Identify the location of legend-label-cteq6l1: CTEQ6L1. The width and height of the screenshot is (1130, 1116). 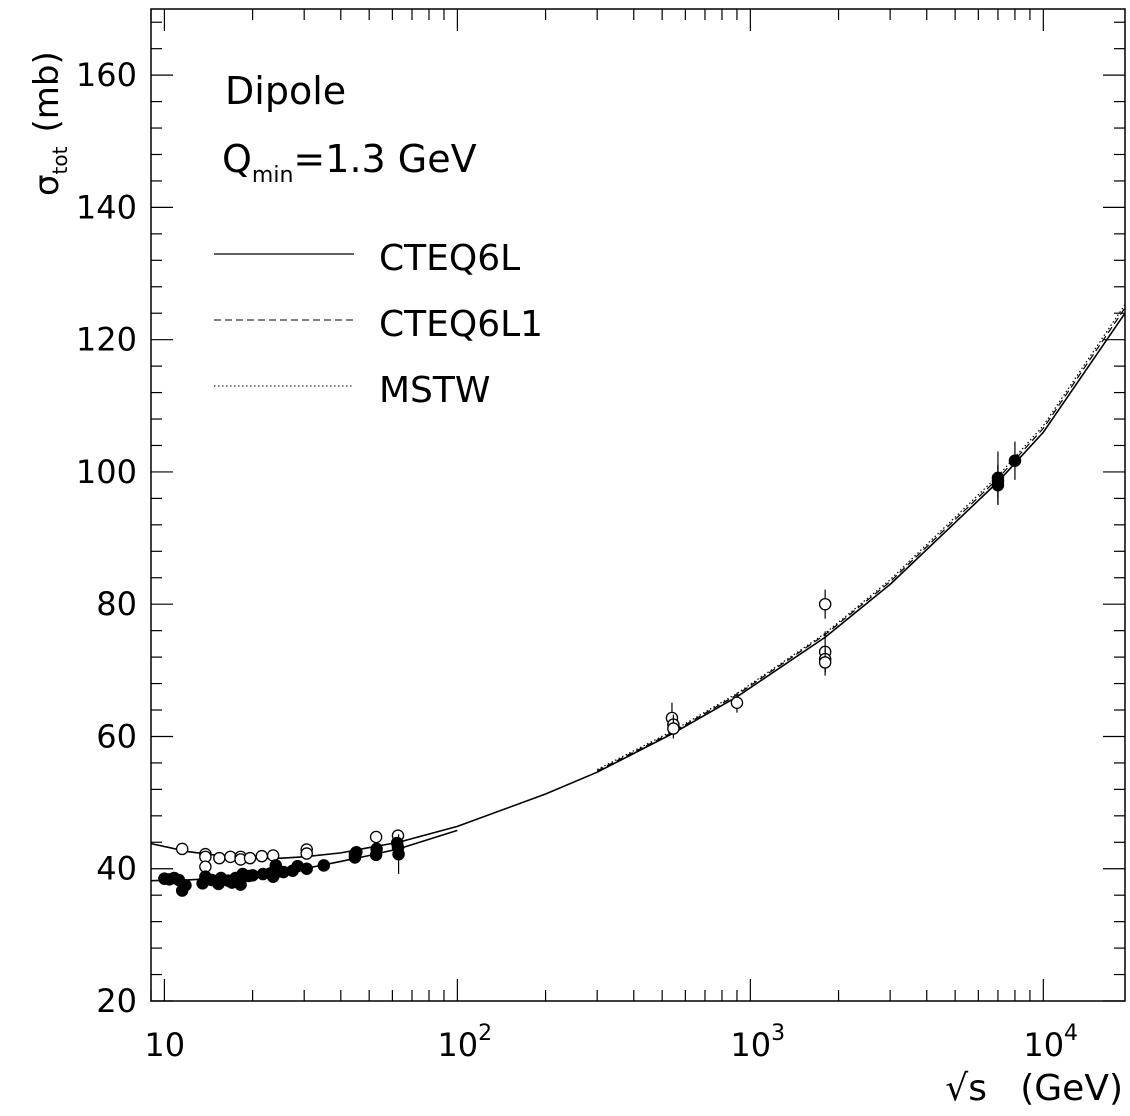
(461, 324).